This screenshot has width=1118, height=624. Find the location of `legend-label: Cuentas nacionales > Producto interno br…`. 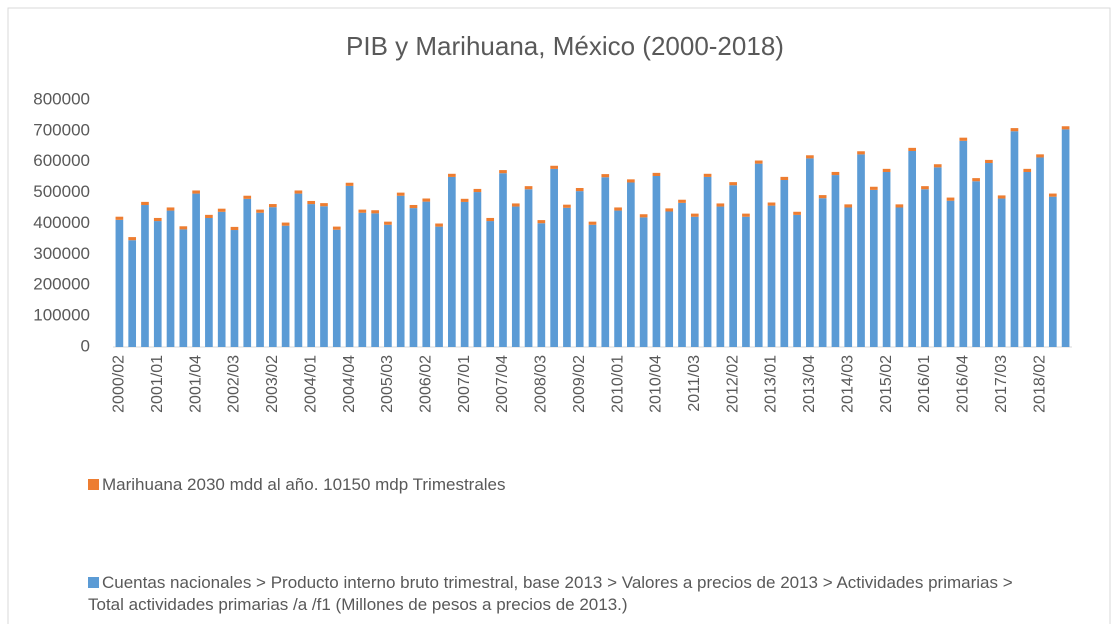

legend-label: Cuentas nacionales > Producto interno br… is located at coordinates (550, 593).